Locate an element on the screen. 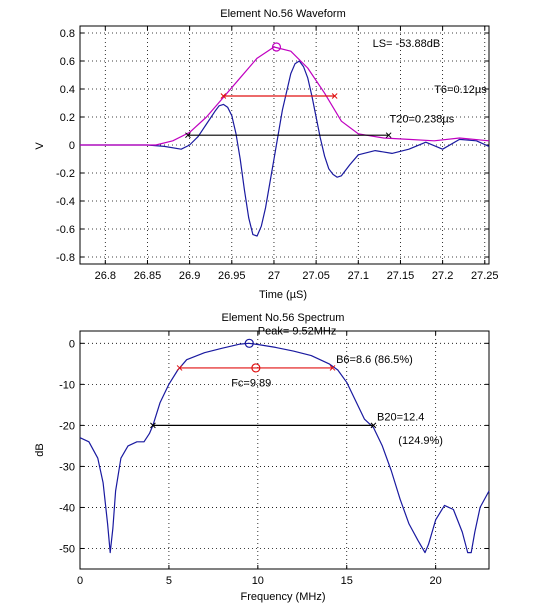  y-tick-label: -10 is located at coordinates (67, 385).